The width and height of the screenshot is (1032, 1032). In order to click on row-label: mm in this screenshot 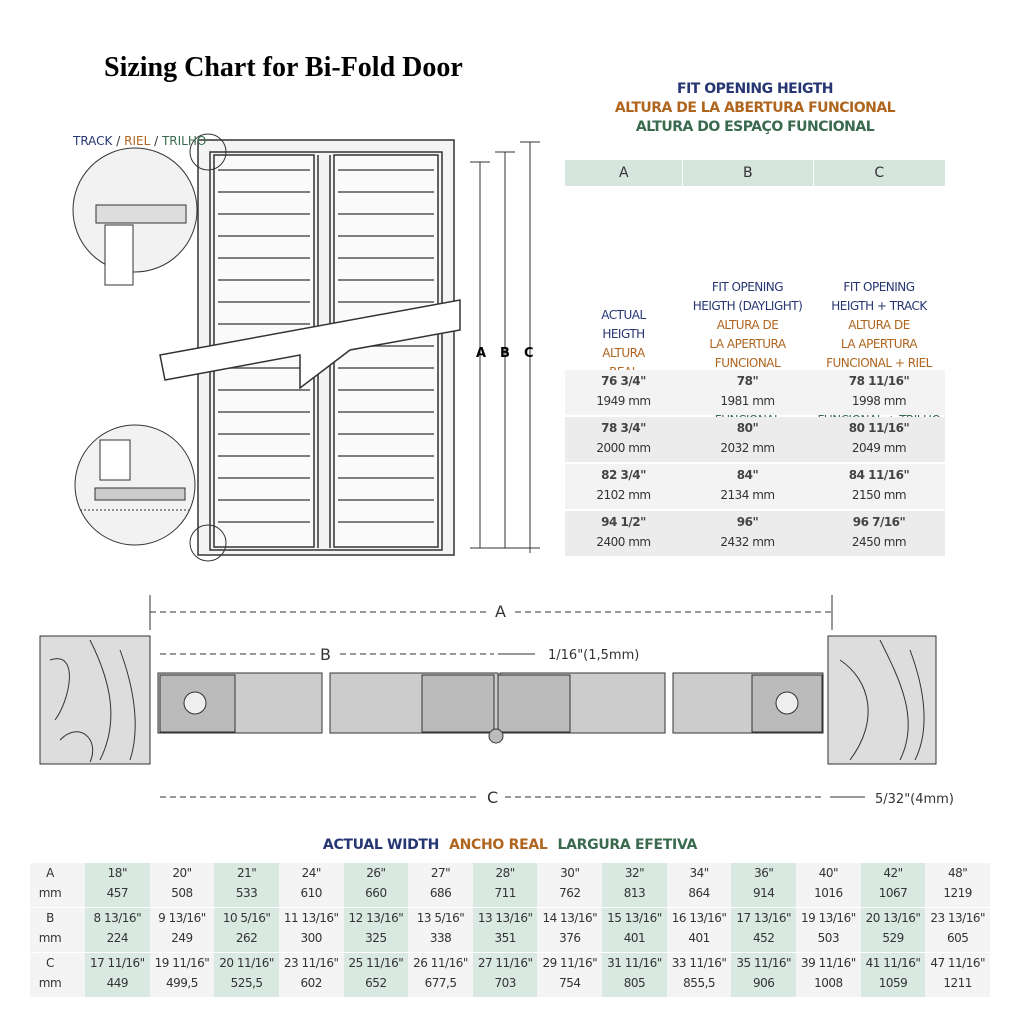, I will do `click(50, 893)`.